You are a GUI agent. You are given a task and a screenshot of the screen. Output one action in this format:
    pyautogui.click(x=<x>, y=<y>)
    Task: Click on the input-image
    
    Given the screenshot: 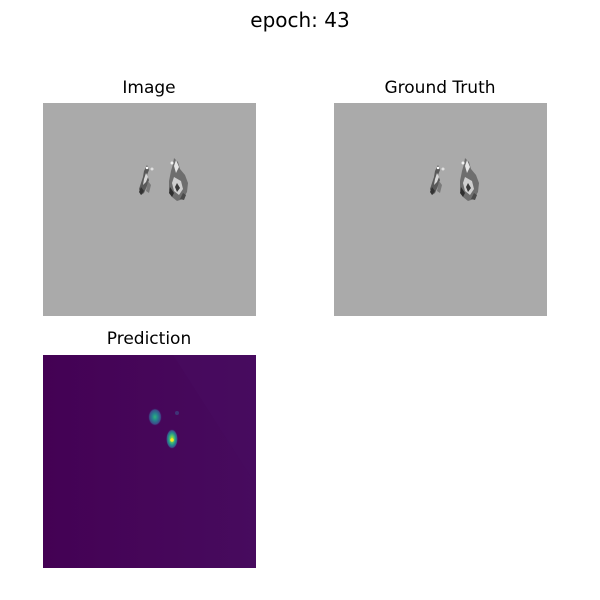 What is the action you would take?
    pyautogui.click(x=149, y=209)
    